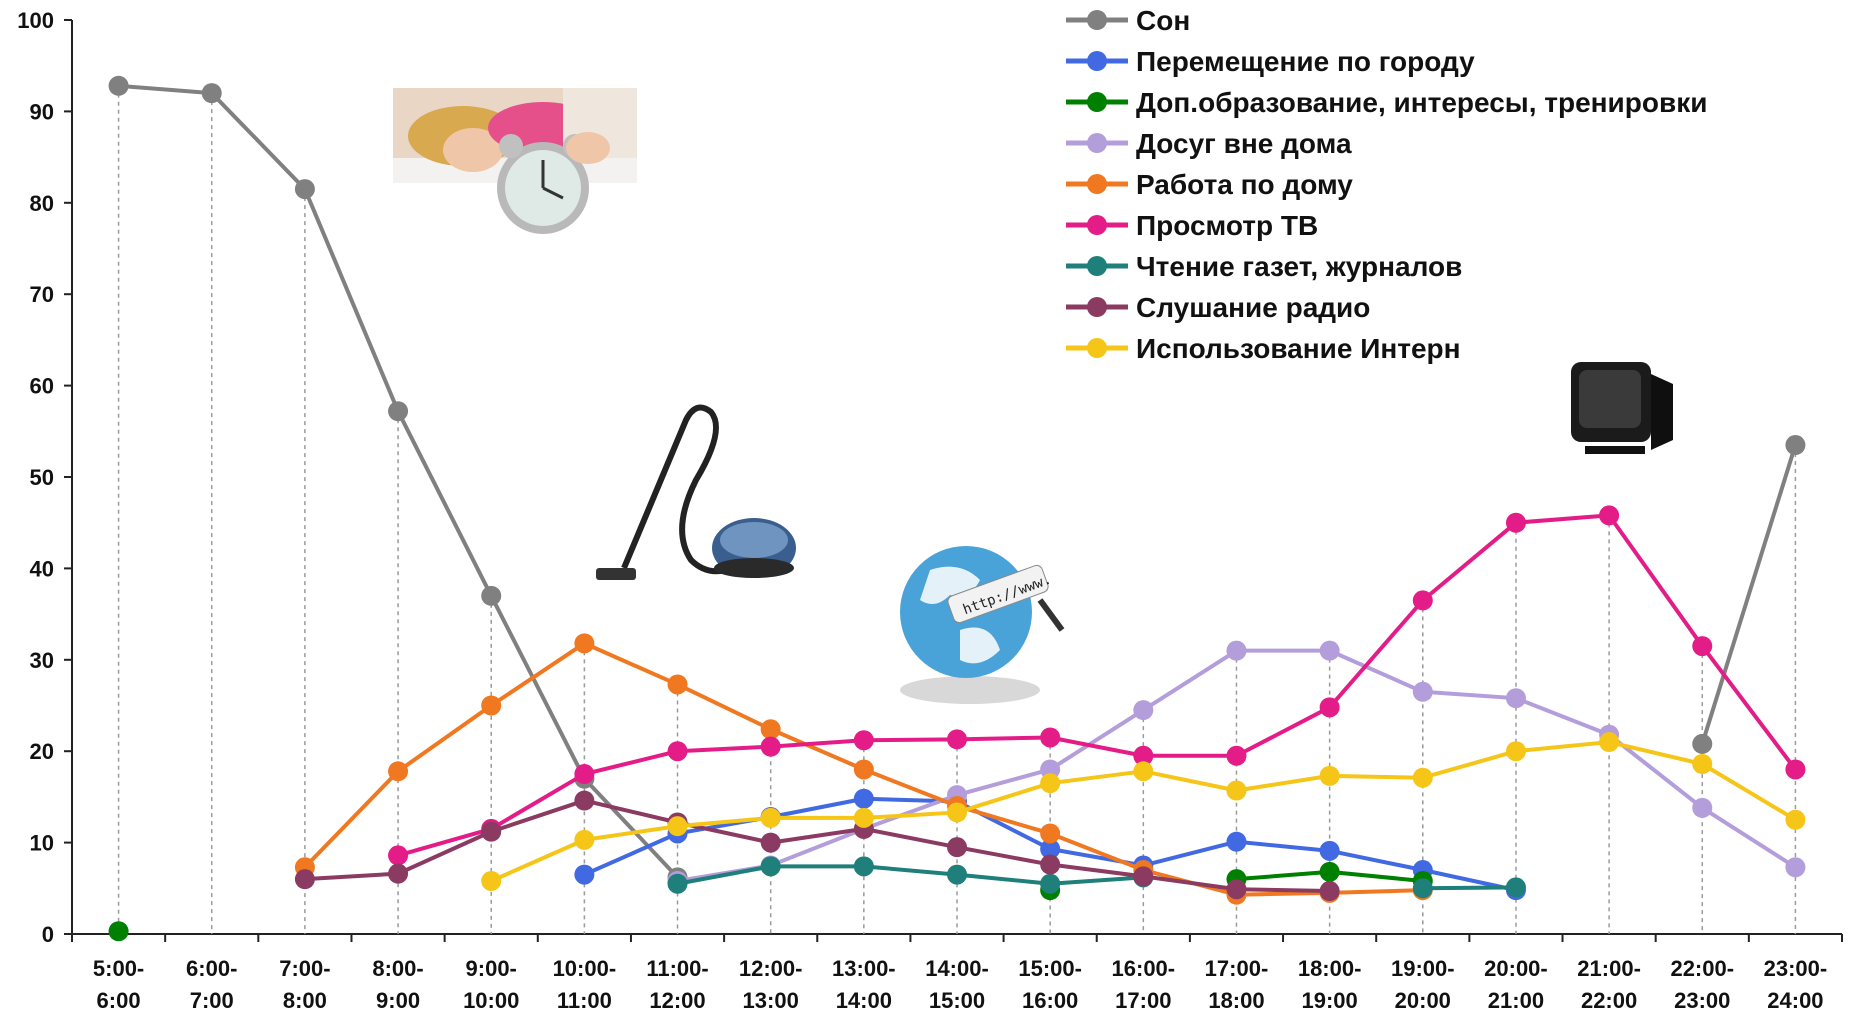 The height and width of the screenshot is (1018, 1862). I want to click on x-tick-label: 20:00, so click(1423, 1000).